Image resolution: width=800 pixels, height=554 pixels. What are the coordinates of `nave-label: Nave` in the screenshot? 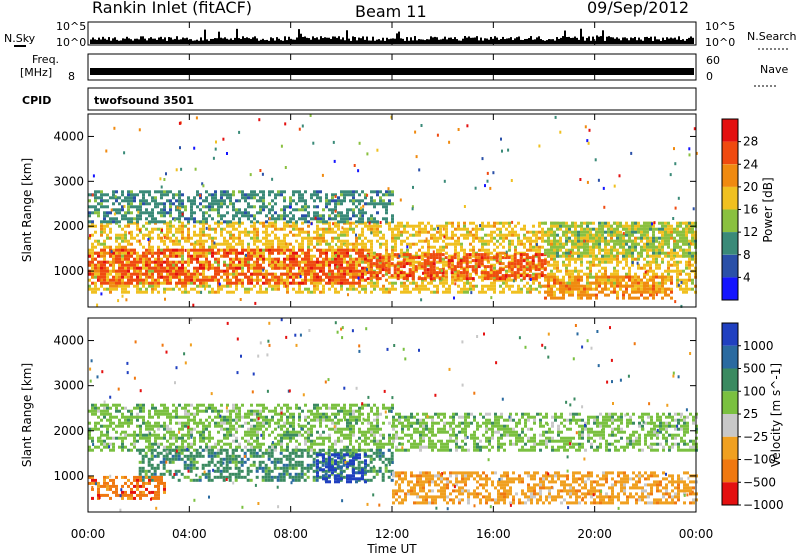 It's located at (774, 69).